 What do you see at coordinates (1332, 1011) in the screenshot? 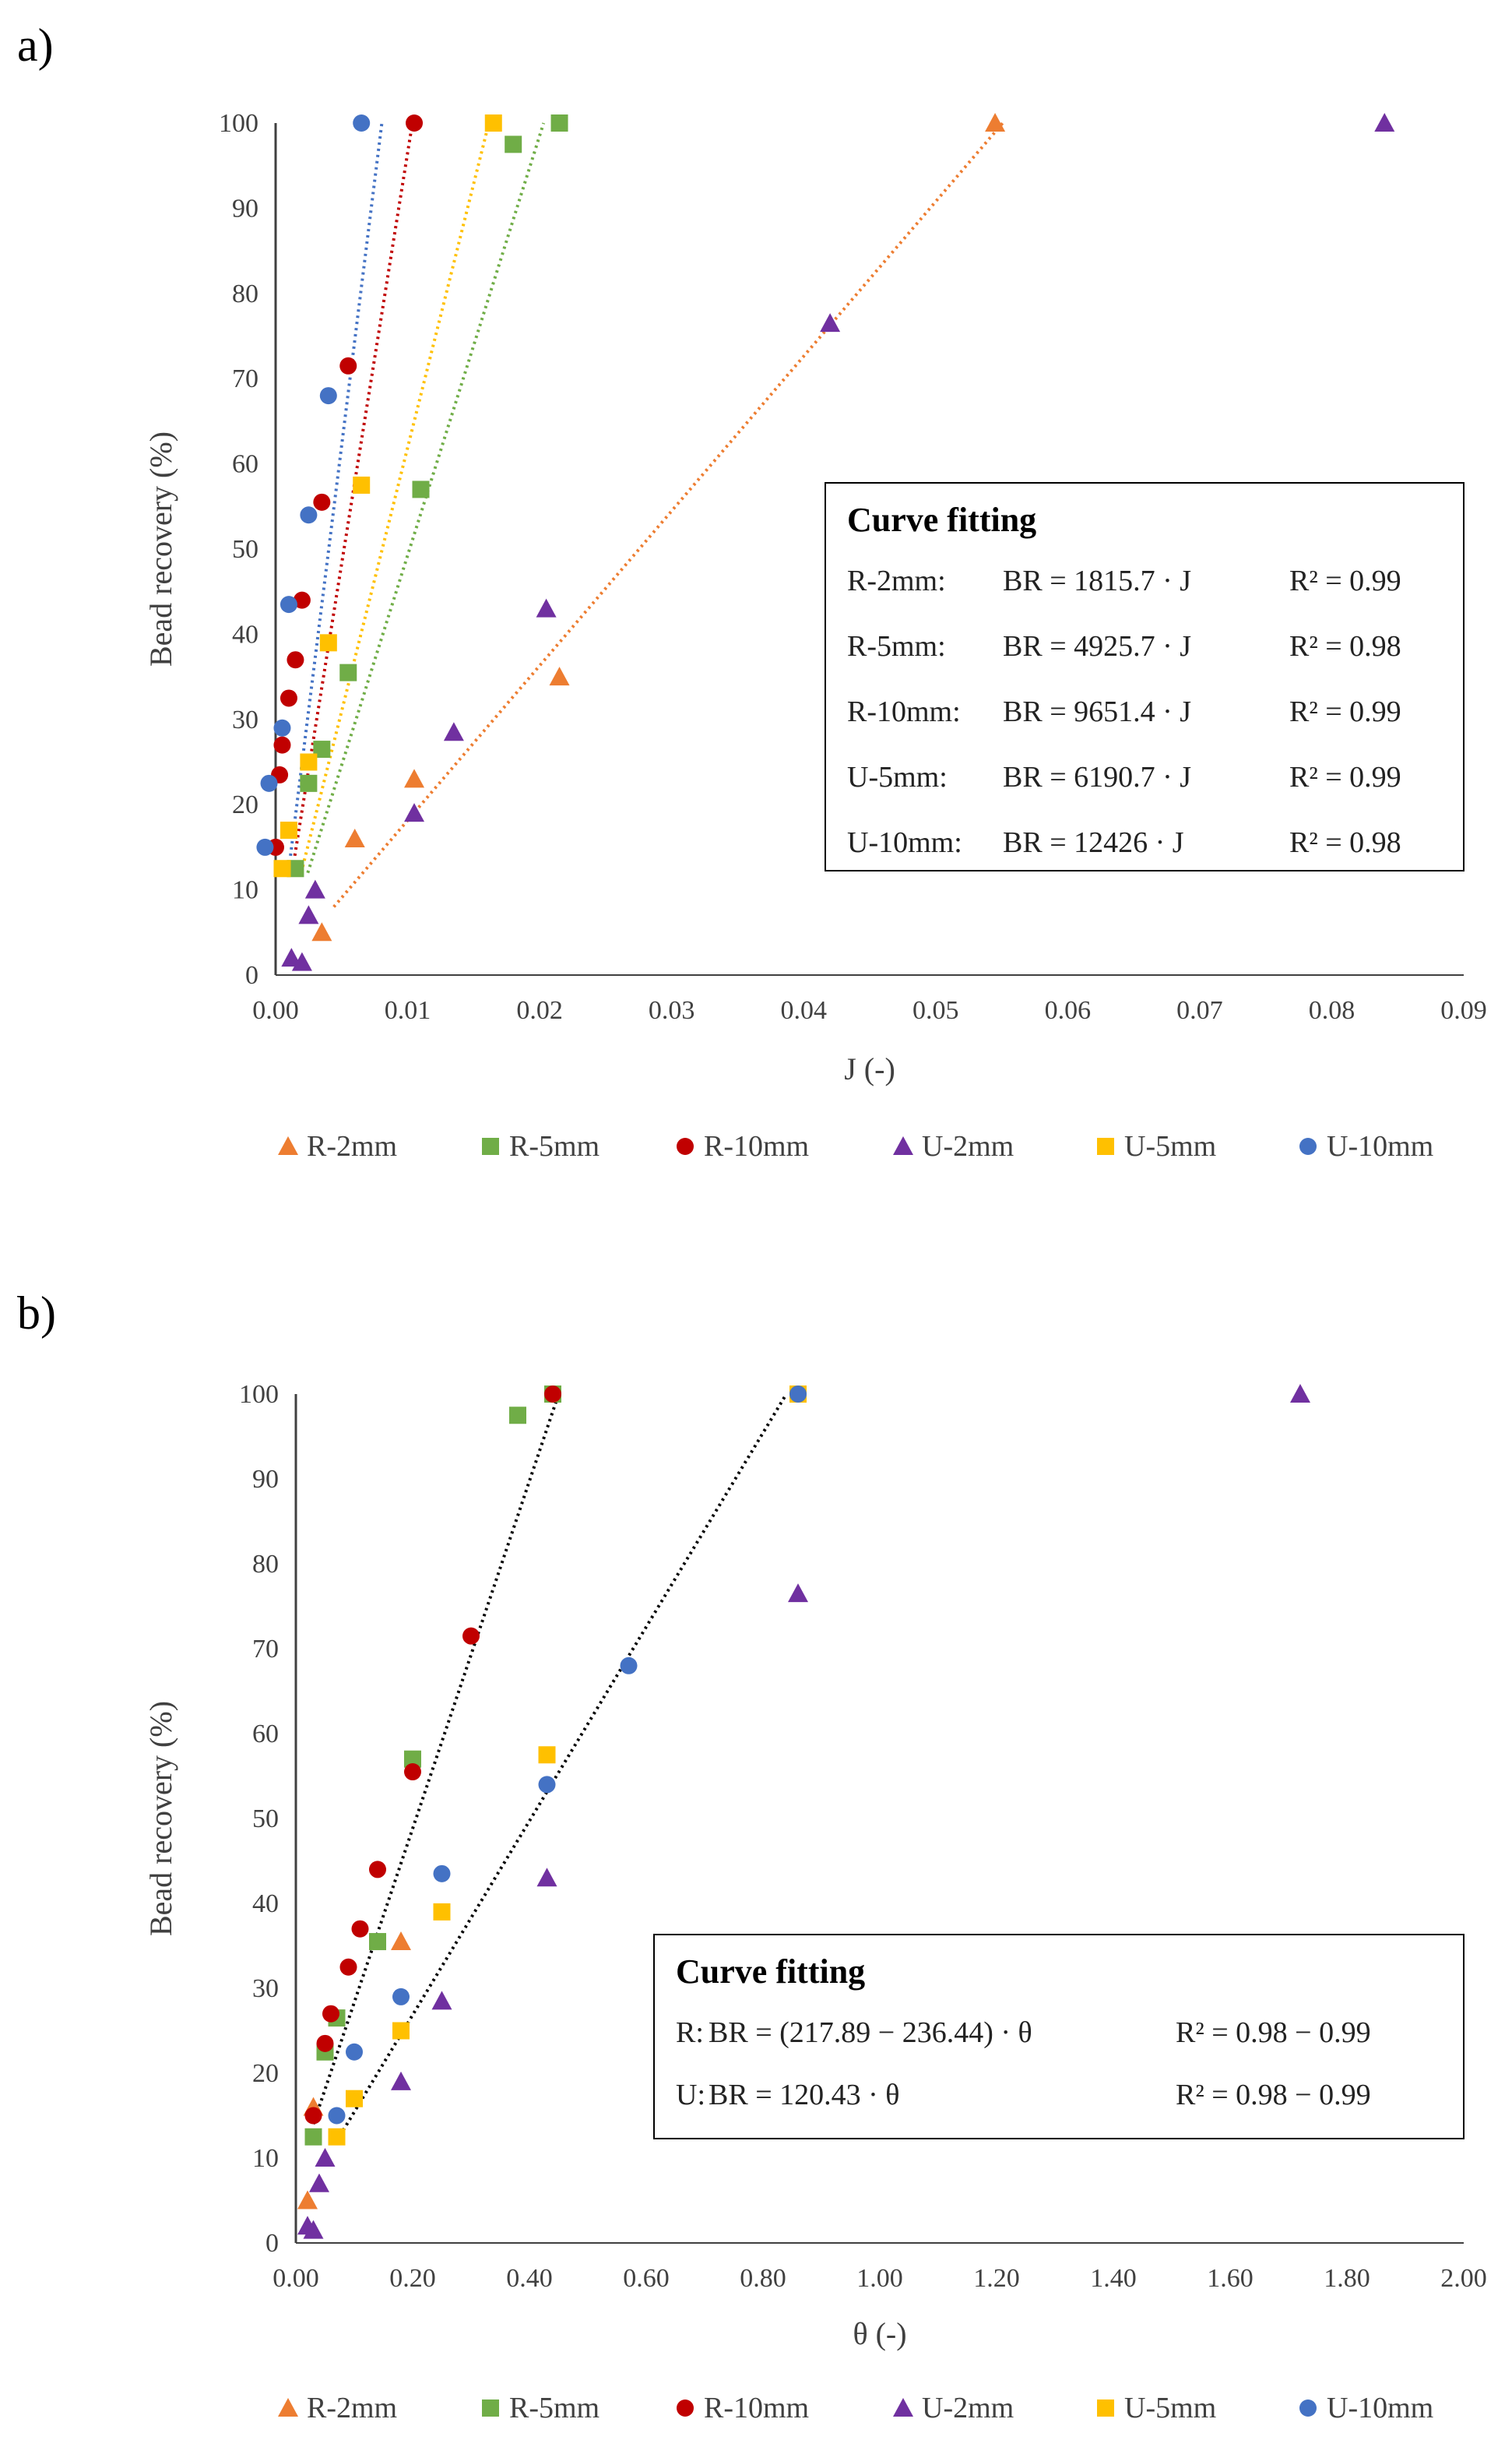
I see `x-tick-label: 0.08` at bounding box center [1332, 1011].